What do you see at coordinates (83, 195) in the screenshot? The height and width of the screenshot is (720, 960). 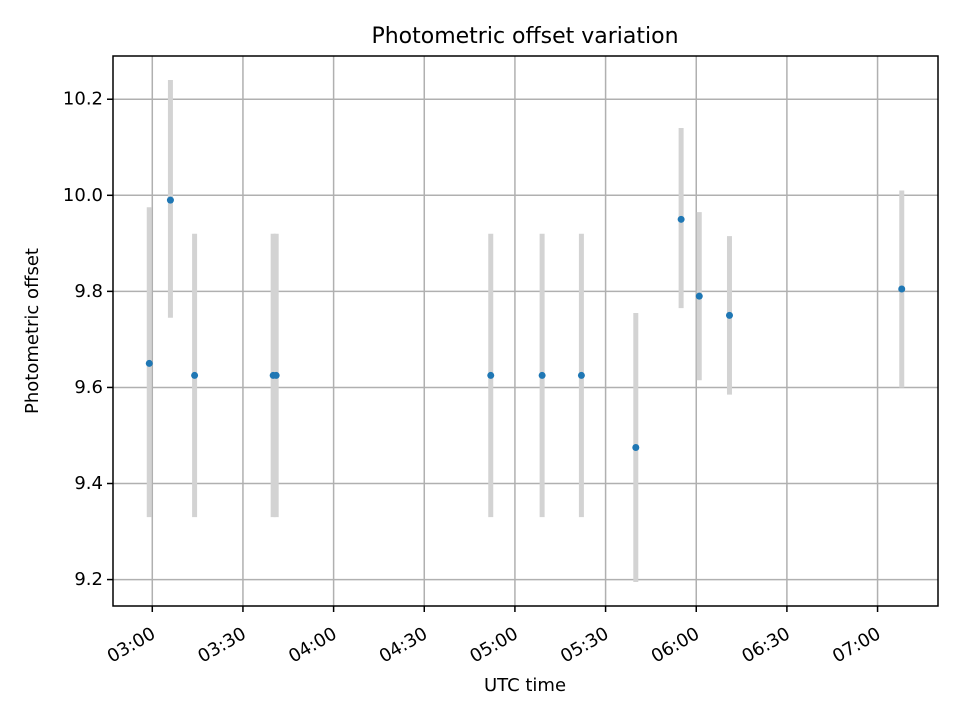 I see `y-tick-label: 10.0` at bounding box center [83, 195].